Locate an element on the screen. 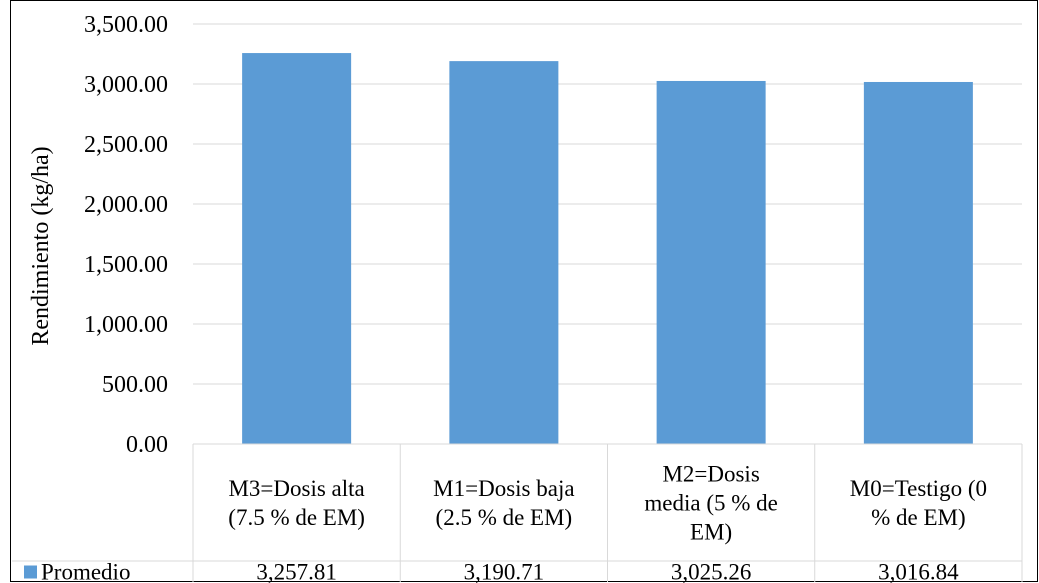 The width and height of the screenshot is (1039, 583). x-tick-label: (2.5 % de EM) is located at coordinates (504, 517).